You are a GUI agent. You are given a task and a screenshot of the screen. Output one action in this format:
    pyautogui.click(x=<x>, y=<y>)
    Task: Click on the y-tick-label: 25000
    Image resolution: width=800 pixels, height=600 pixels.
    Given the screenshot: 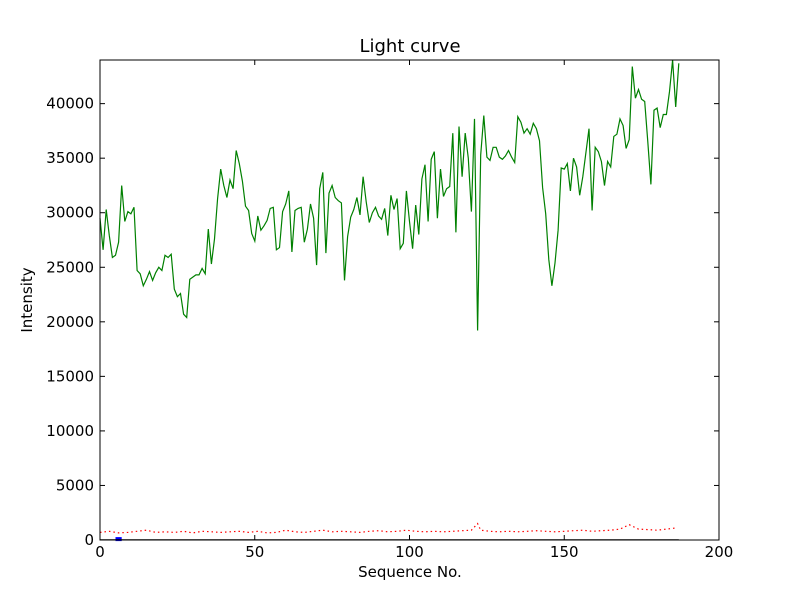 What is the action you would take?
    pyautogui.click(x=70, y=267)
    